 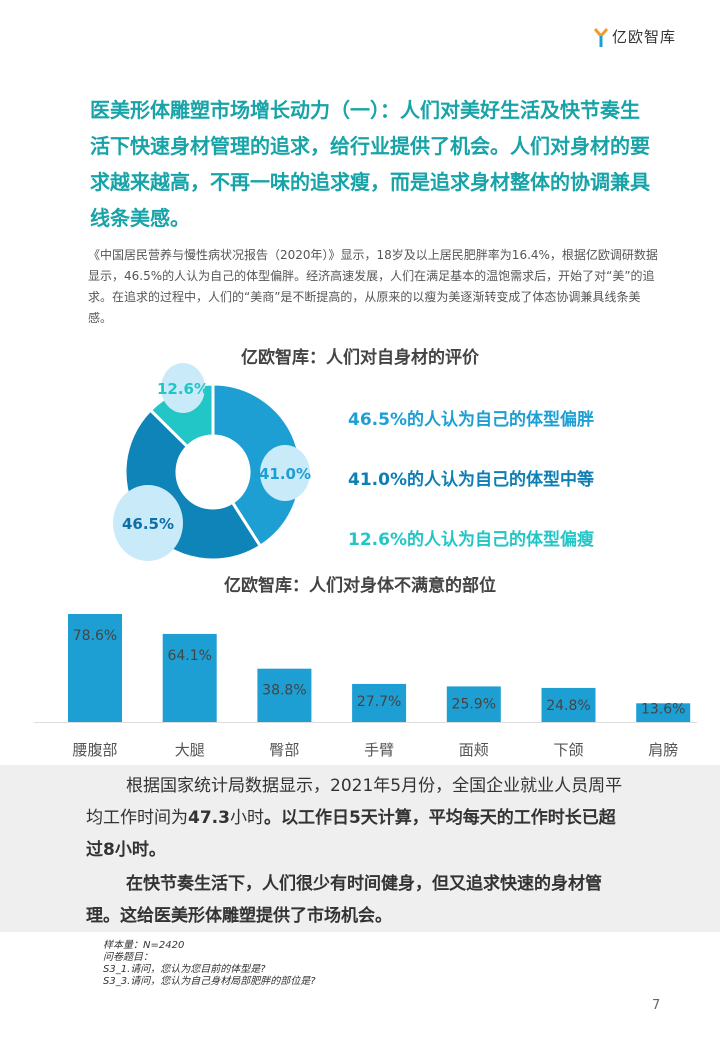 What do you see at coordinates (209, 981) in the screenshot?
I see `note-question-2: S3_3.请问，您认为自己身材局部肥胖的部位是?` at bounding box center [209, 981].